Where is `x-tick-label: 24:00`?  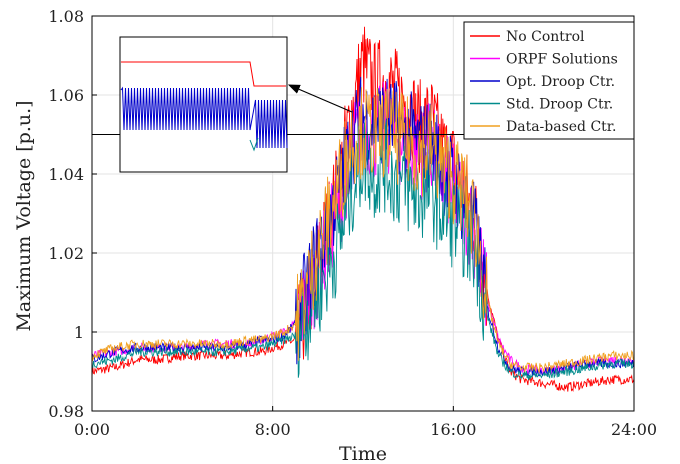
x-tick-label: 24:00 is located at coordinates (634, 429).